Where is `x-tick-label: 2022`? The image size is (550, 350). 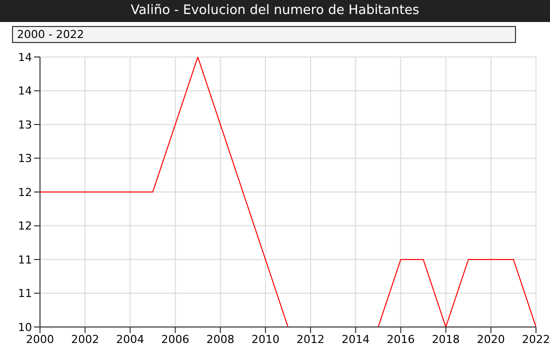 x-tick-label: 2022 is located at coordinates (536, 339).